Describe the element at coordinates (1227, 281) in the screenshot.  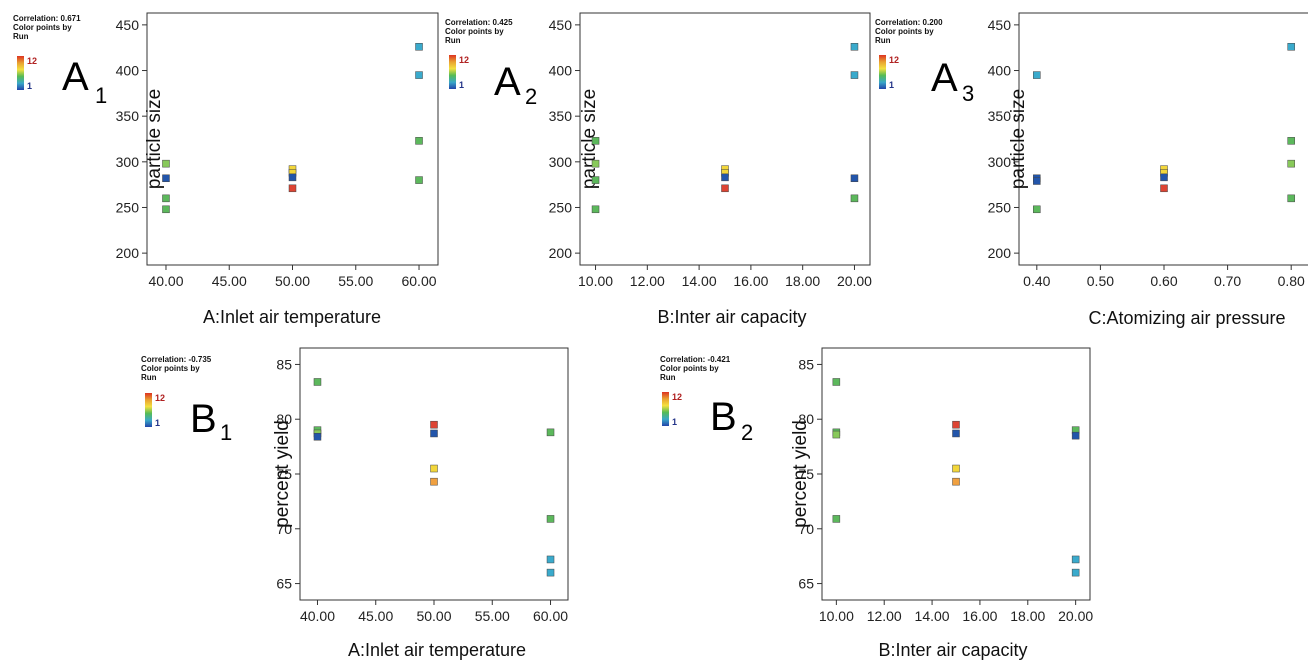
I see `x-tick-label: 0.70` at that location.